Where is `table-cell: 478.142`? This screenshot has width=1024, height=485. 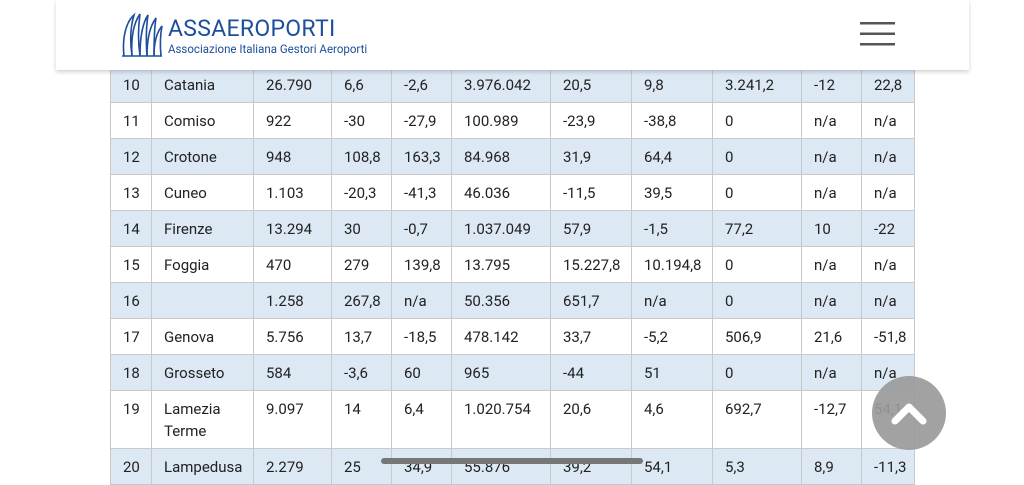
table-cell: 478.142 is located at coordinates (501, 336).